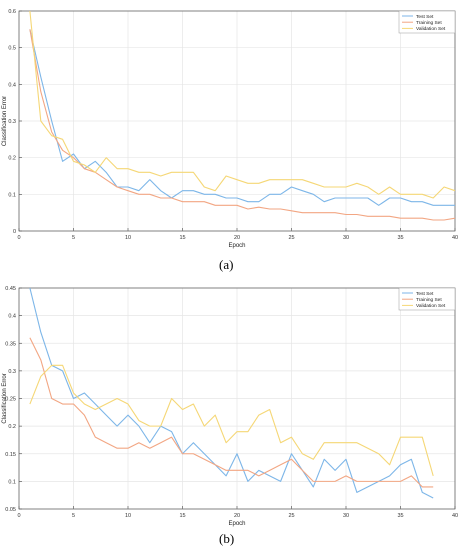 This screenshot has width=465, height=550. I want to click on panel-label-b: (b), so click(227, 538).